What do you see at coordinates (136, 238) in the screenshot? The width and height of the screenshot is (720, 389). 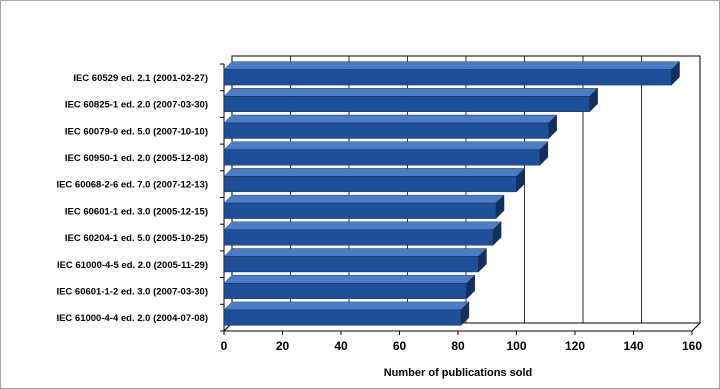 I see `category-label: IEC 60204-1 ed. 5.0 (2005-10-25)` at bounding box center [136, 238].